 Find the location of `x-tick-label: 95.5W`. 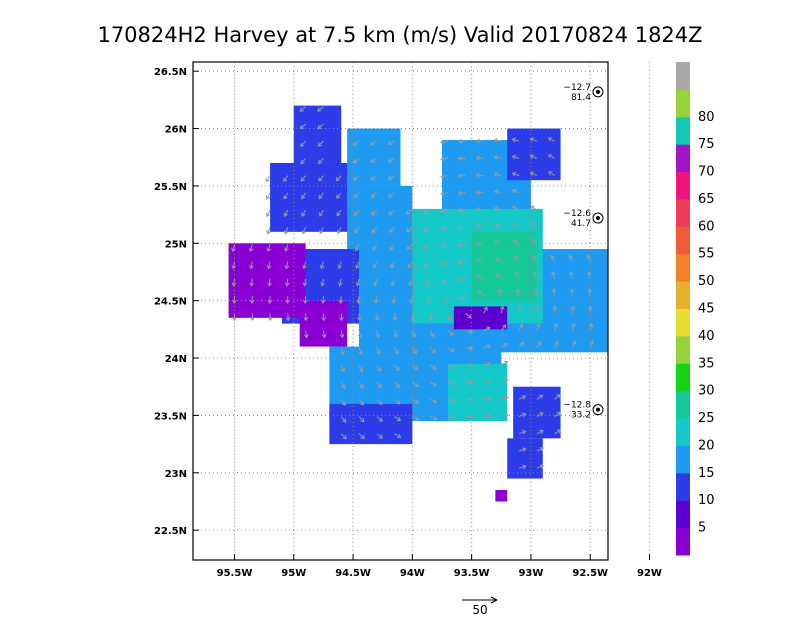

x-tick-label: 95.5W is located at coordinates (235, 573).